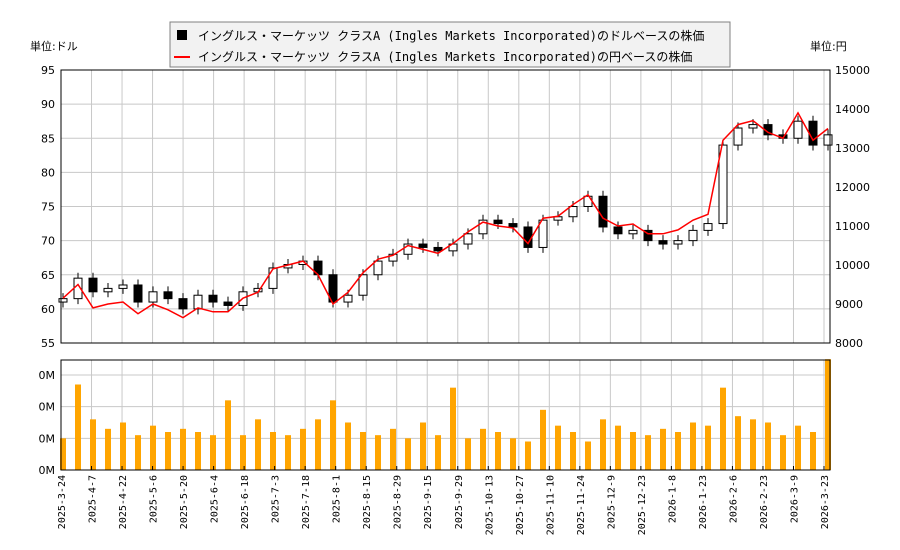  I want to click on left-y-tick-label: 55, so click(48, 343).